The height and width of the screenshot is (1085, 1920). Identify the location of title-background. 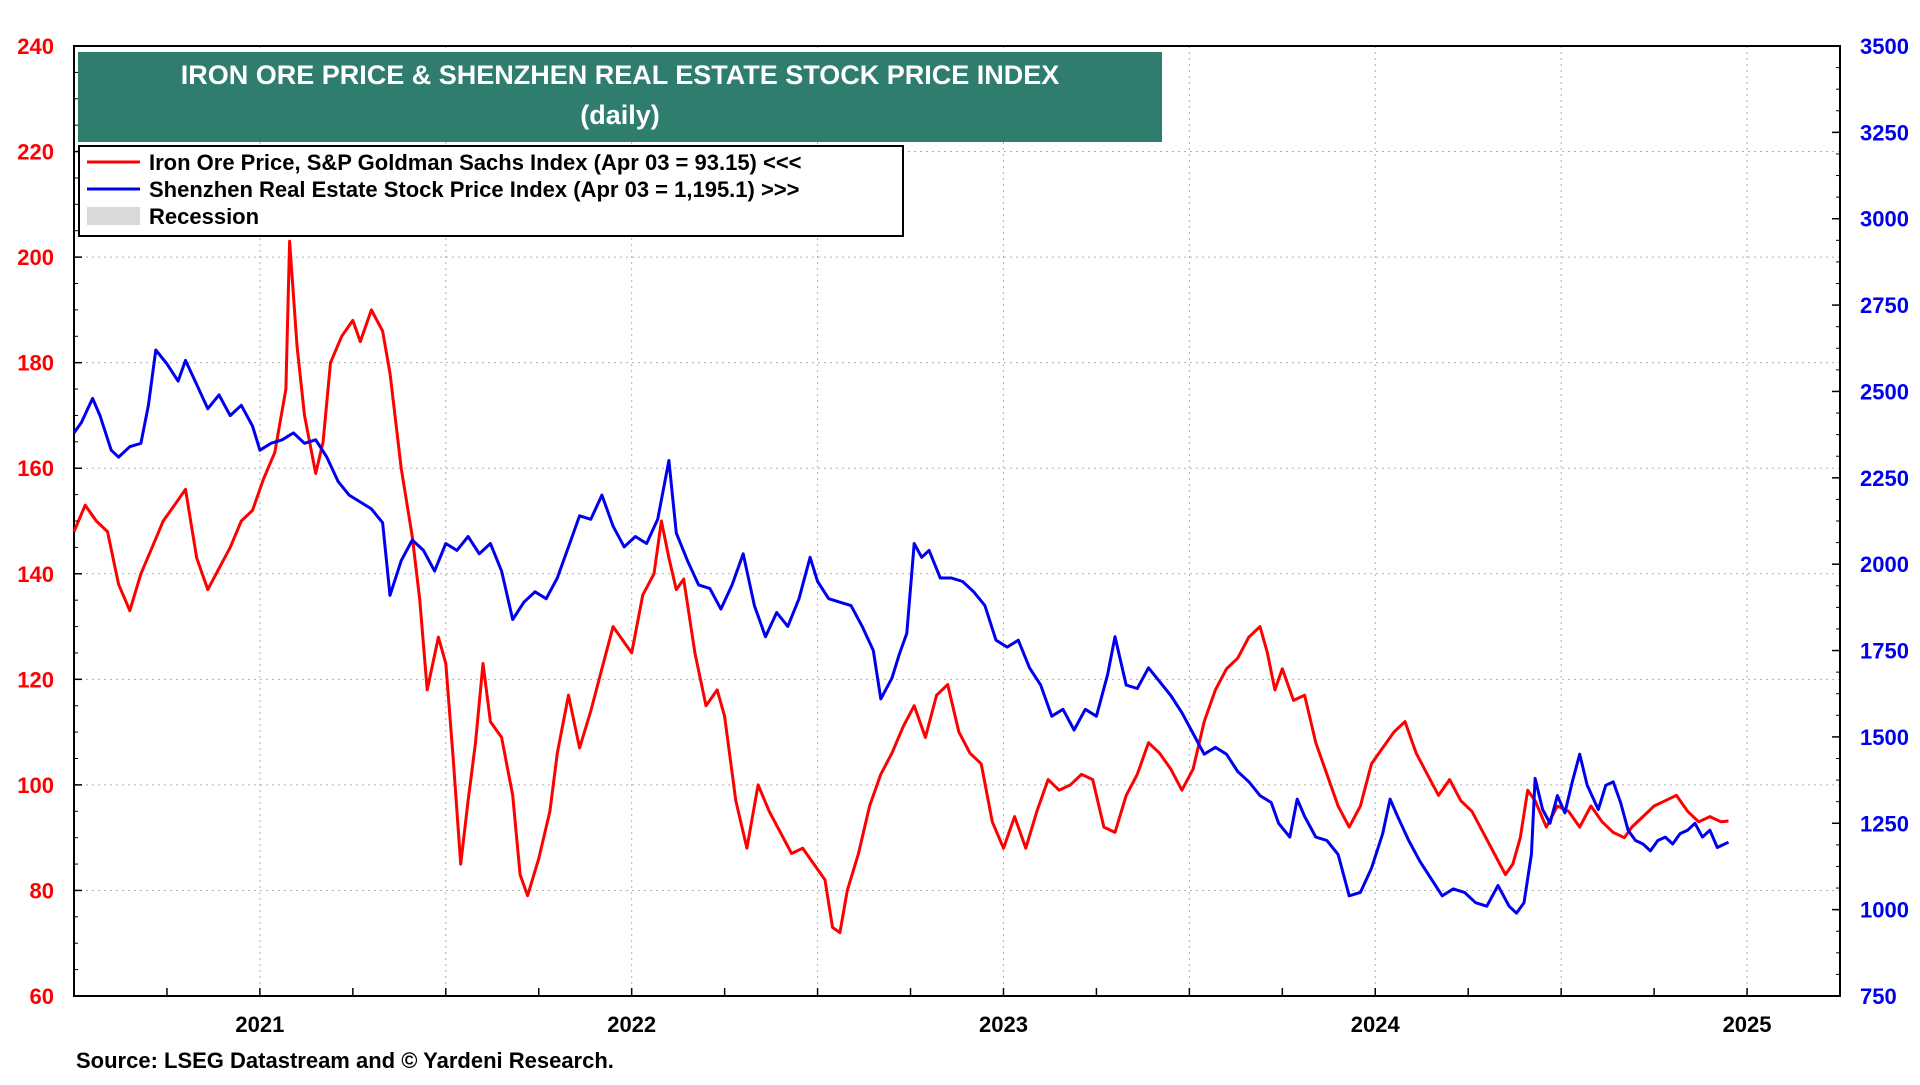
(620, 97).